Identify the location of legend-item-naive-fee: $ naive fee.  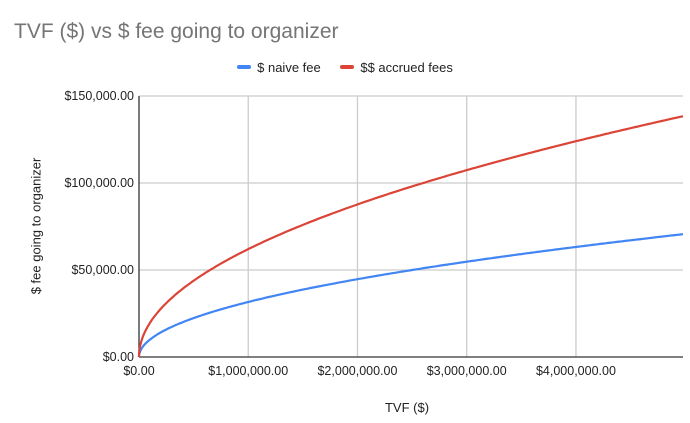
(279, 67).